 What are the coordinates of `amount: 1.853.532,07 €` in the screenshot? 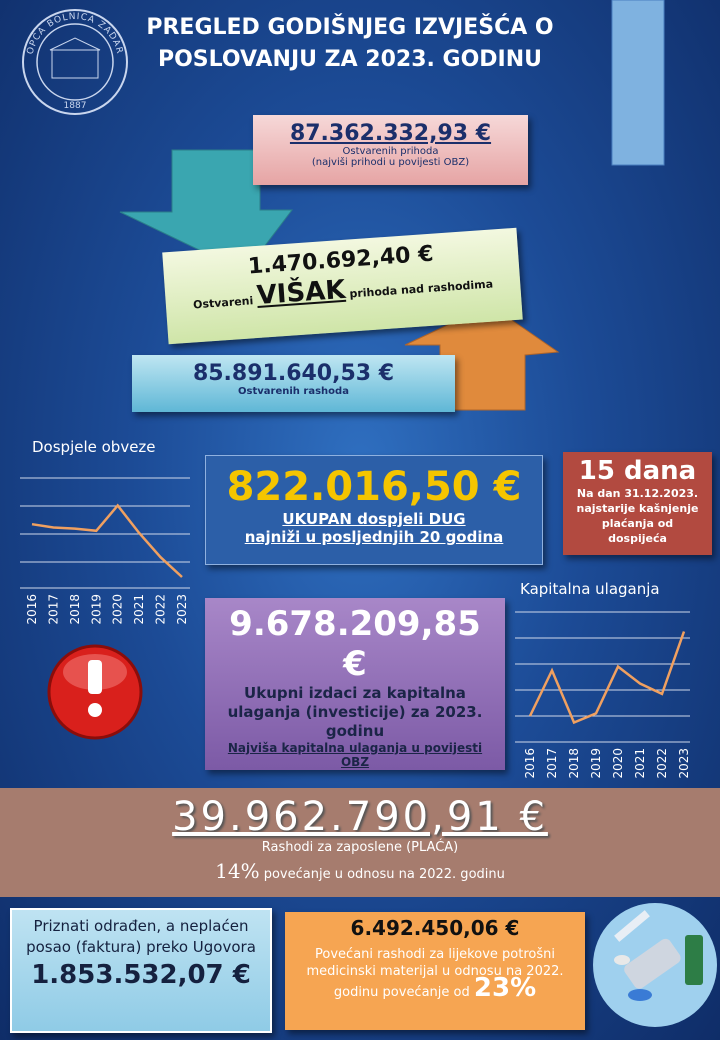 It's located at (141, 975).